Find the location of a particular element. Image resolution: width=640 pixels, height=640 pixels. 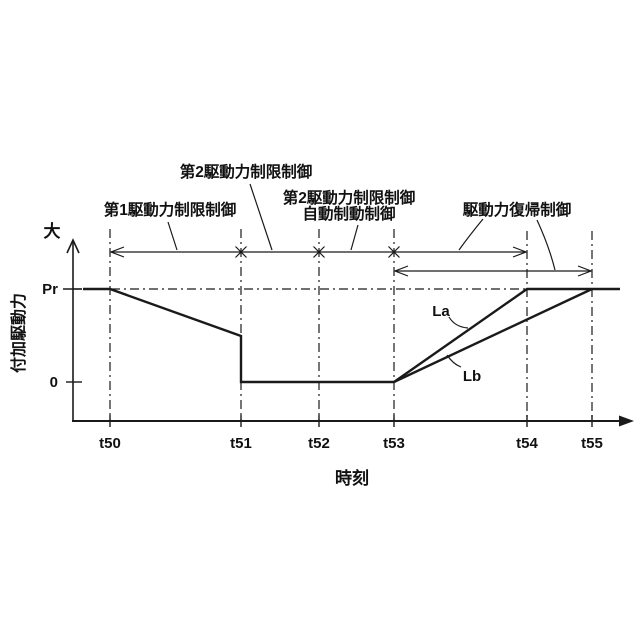

leader-phase3 is located at coordinates (354, 237).